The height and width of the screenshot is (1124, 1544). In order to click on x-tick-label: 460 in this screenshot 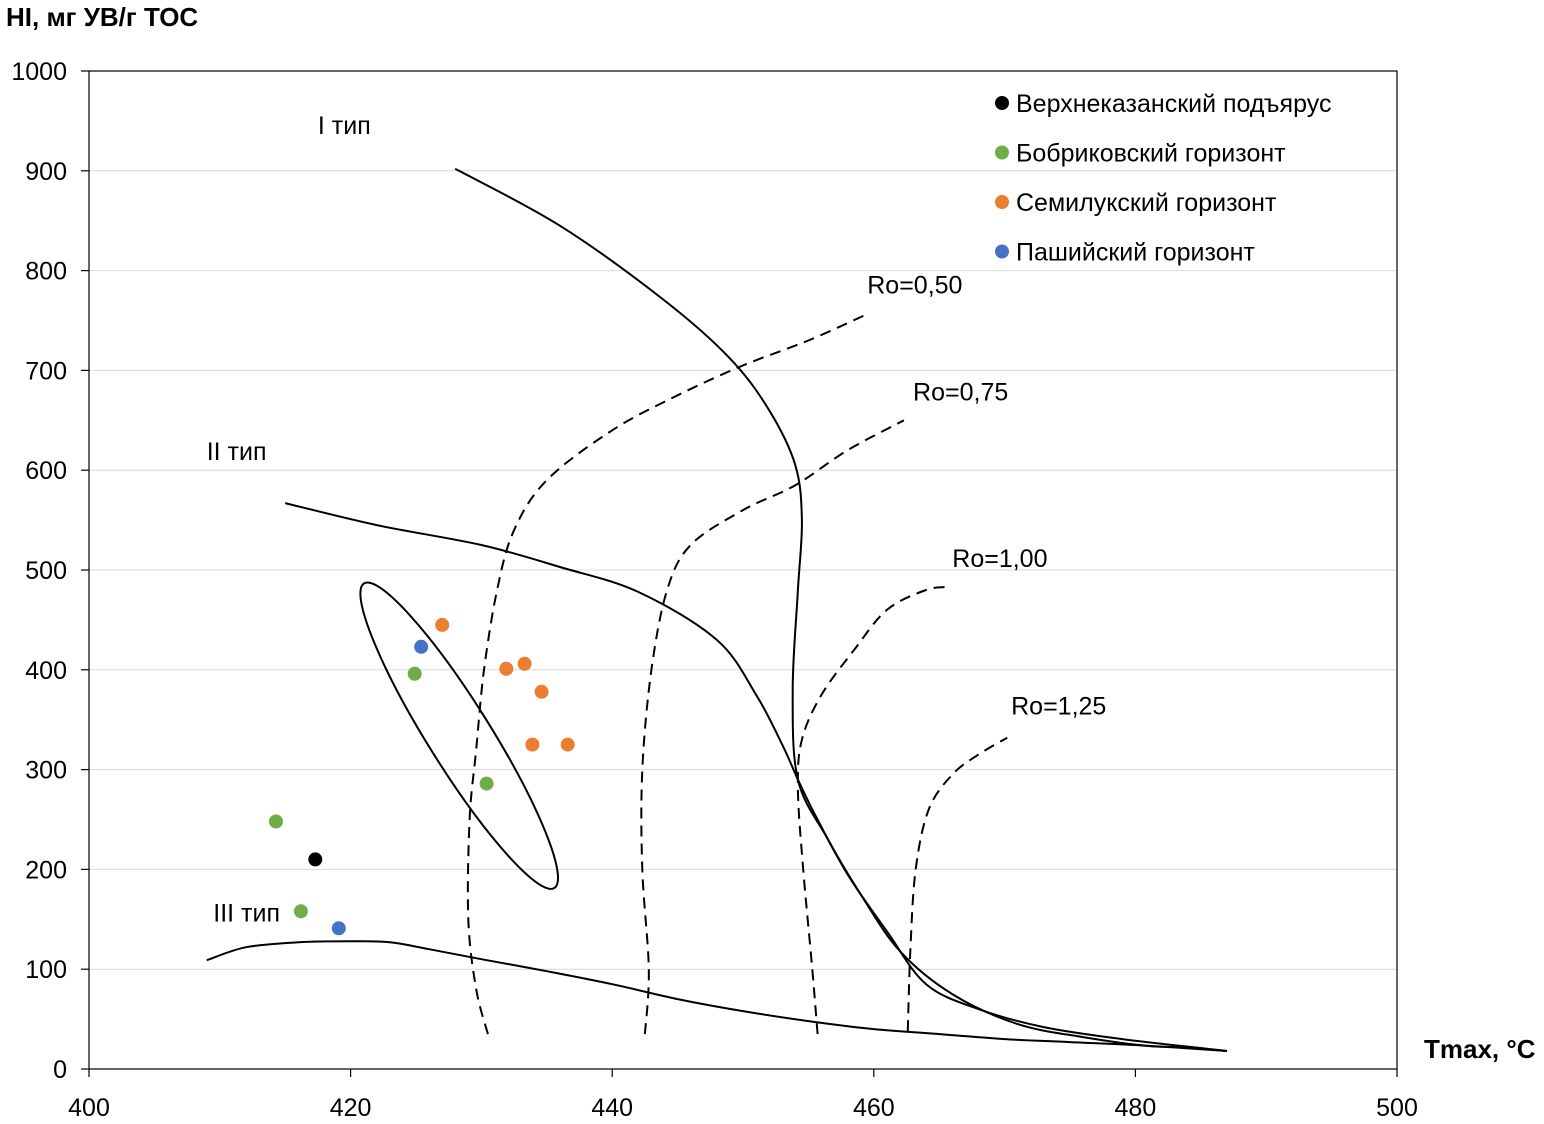, I will do `click(874, 1108)`.